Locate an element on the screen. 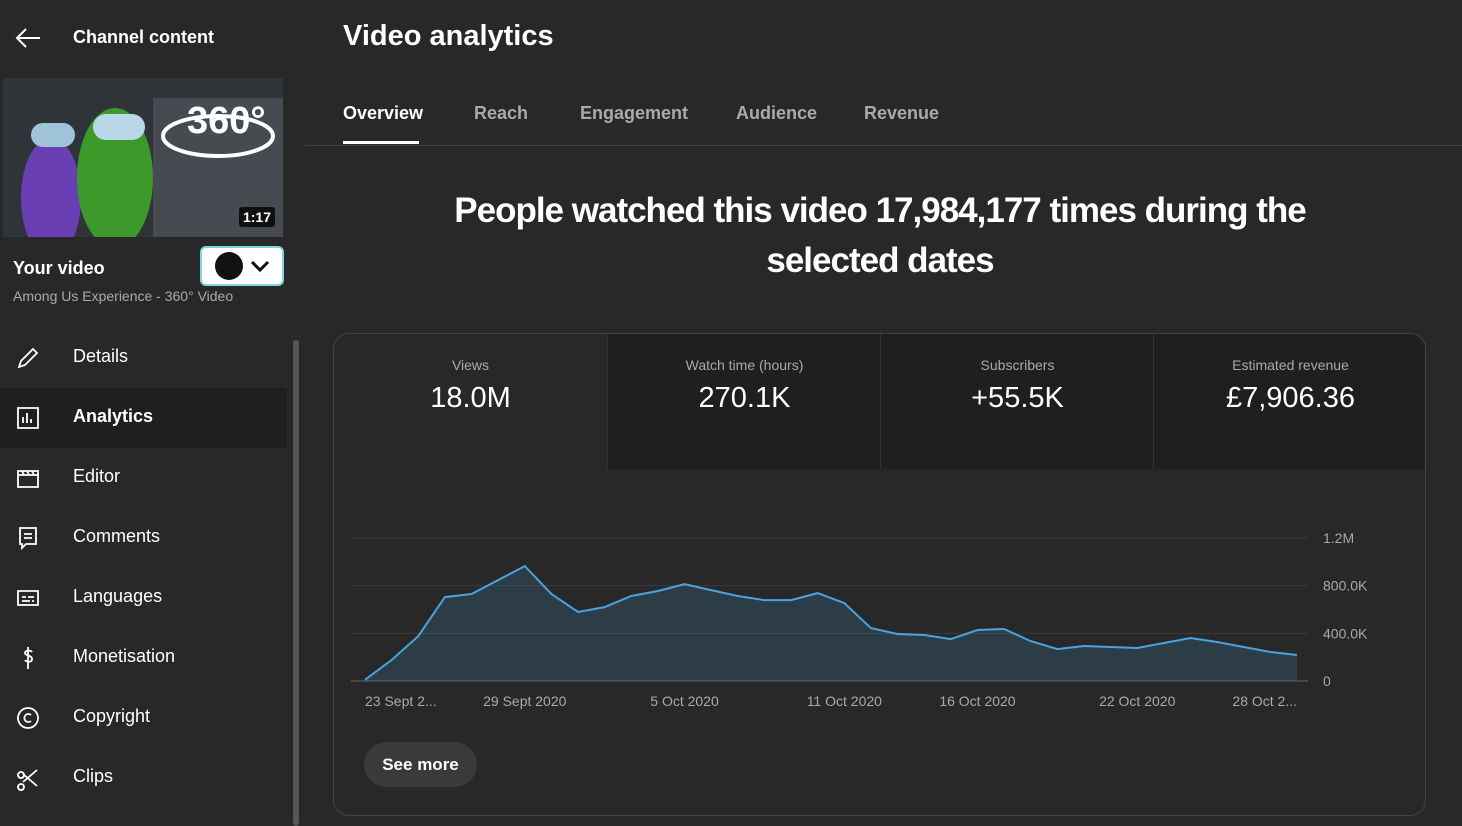  back-arrow is located at coordinates (28, 38).